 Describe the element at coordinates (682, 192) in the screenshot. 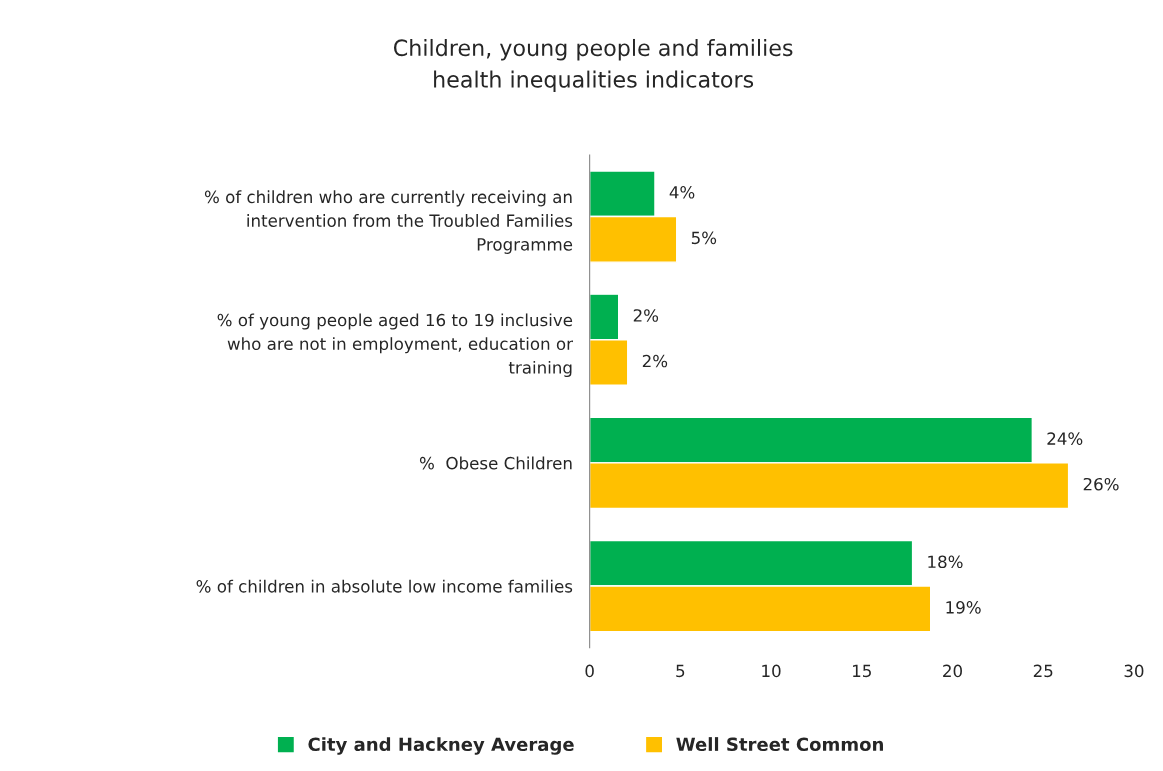

I see `data-label: 4%` at that location.